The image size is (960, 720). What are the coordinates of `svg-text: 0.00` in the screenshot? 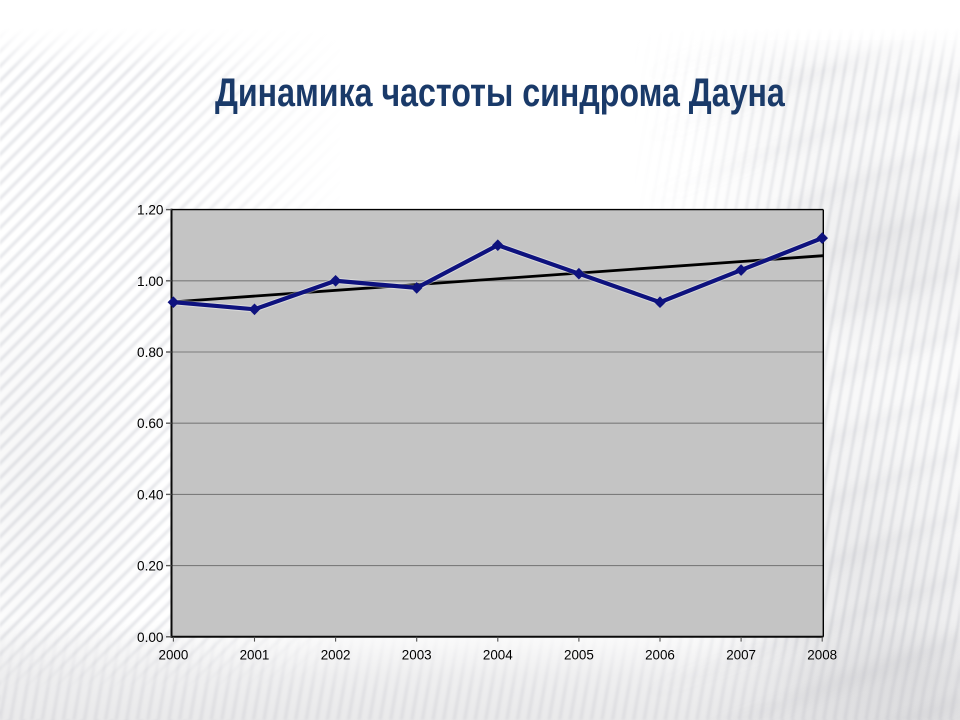 It's located at (150, 637).